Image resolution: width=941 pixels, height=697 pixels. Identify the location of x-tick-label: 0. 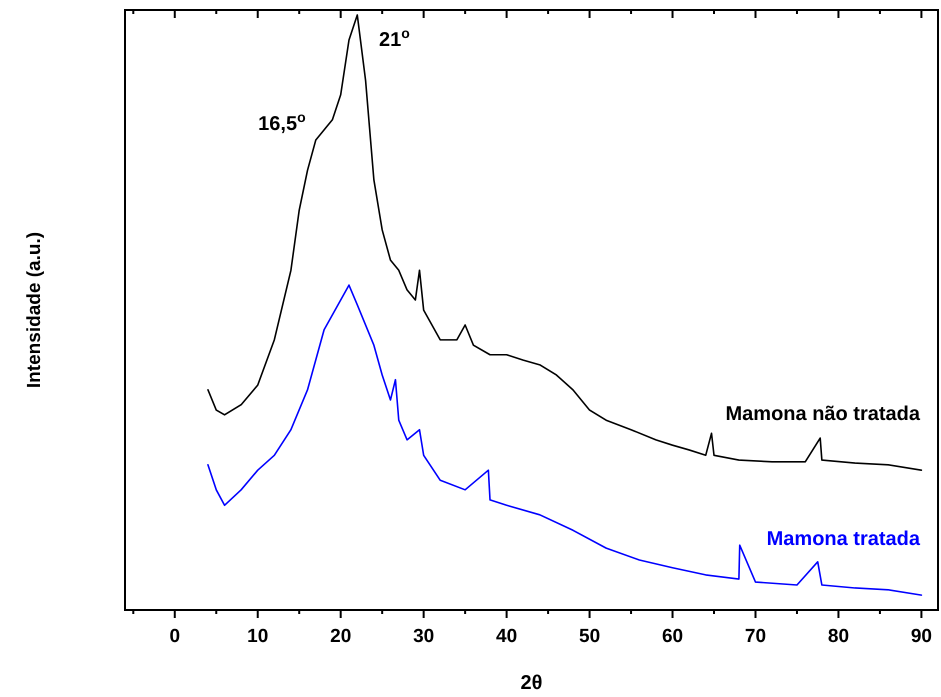
(174, 636).